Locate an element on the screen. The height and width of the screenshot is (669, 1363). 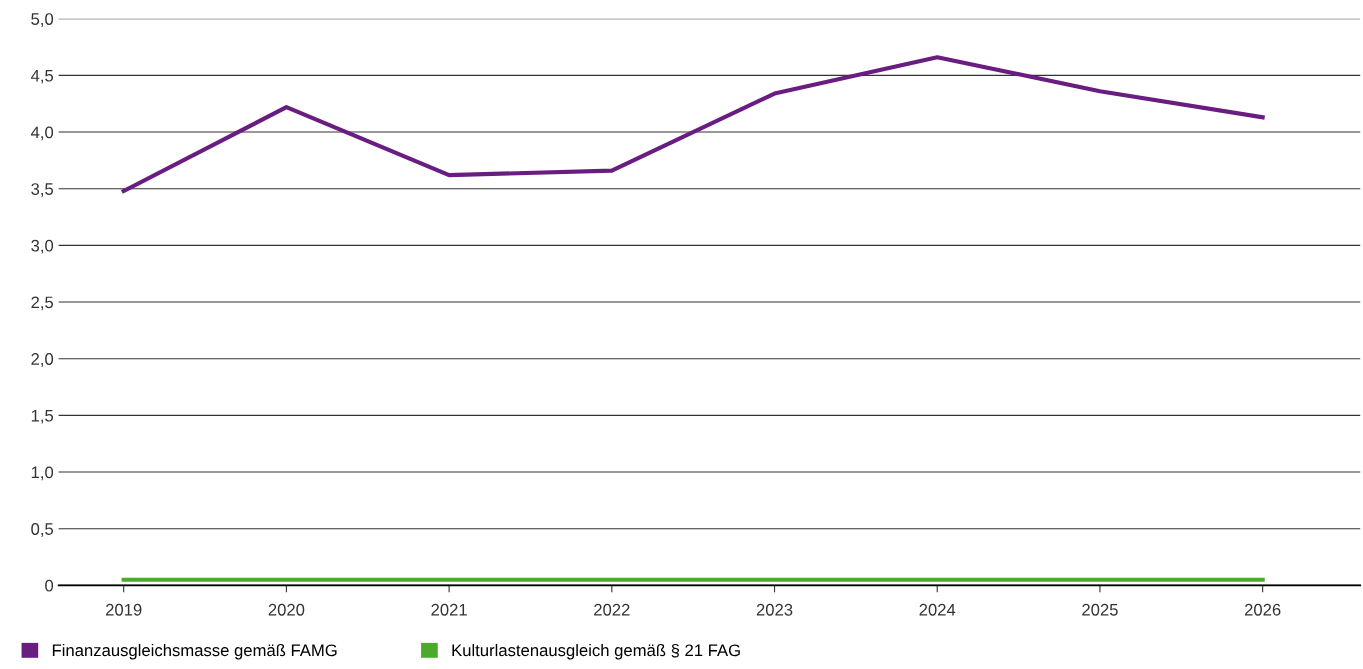
y-tick-label: 1,5 is located at coordinates (42, 416).